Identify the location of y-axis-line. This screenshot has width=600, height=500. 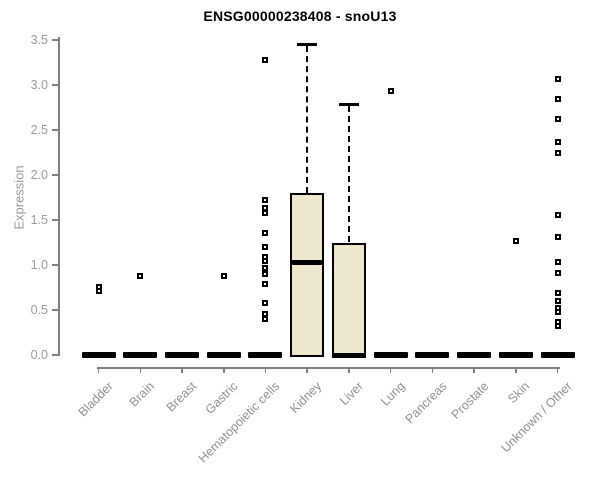
(59, 196).